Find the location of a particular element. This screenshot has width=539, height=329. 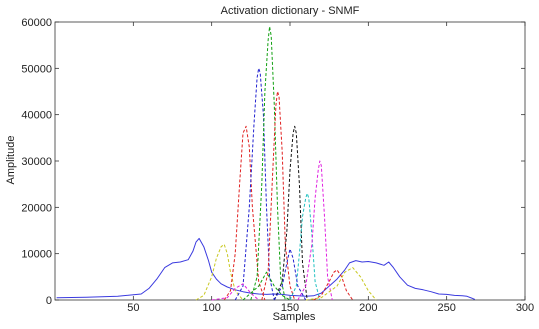

x-tick-label: 100 is located at coordinates (211, 308).